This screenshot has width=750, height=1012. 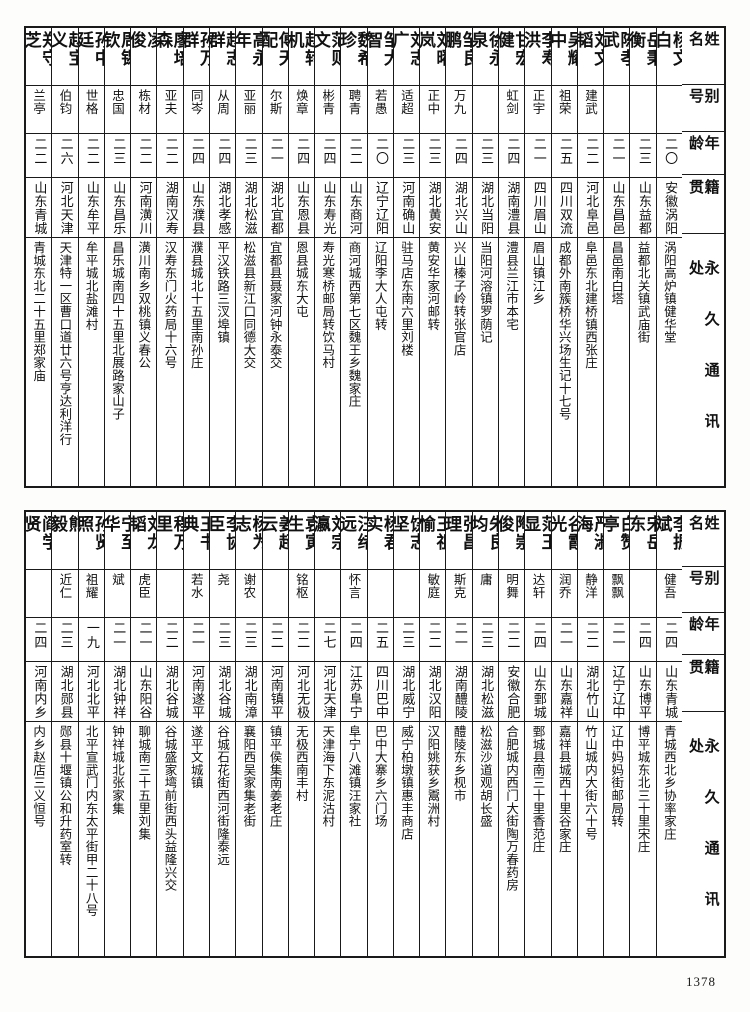 I want to click on roster-entry: 范则文 彬青 二四 山东寿光 寿光寒桥邮局转饮马村, so click(x=327, y=257).